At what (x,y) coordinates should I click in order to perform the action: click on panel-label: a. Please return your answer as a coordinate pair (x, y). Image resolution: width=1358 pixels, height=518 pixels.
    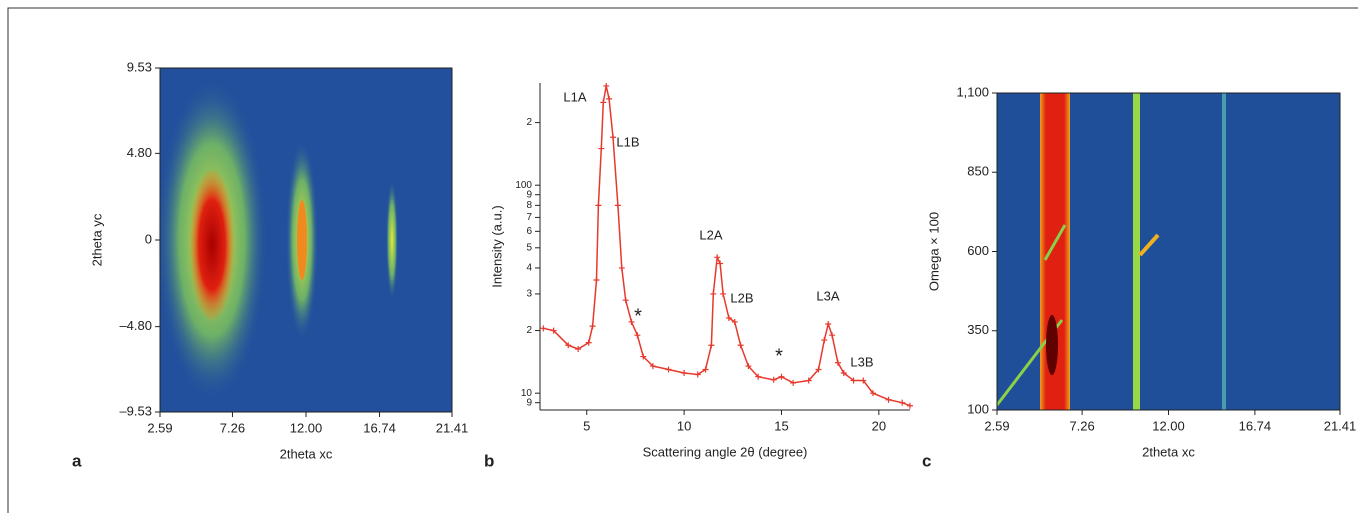
    Looking at the image, I should click on (77, 460).